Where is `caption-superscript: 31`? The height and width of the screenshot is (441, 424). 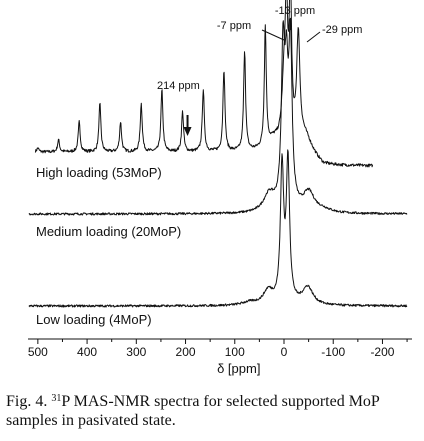 caption-superscript: 31 is located at coordinates (56, 398).